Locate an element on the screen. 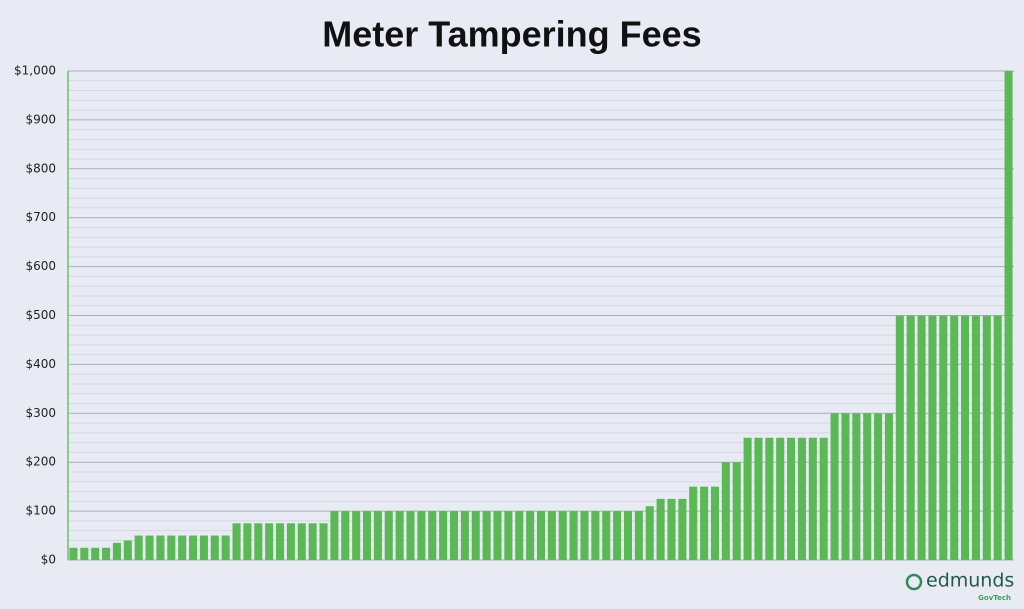  chart-title: Meter Tampering Fees is located at coordinates (511, 34).